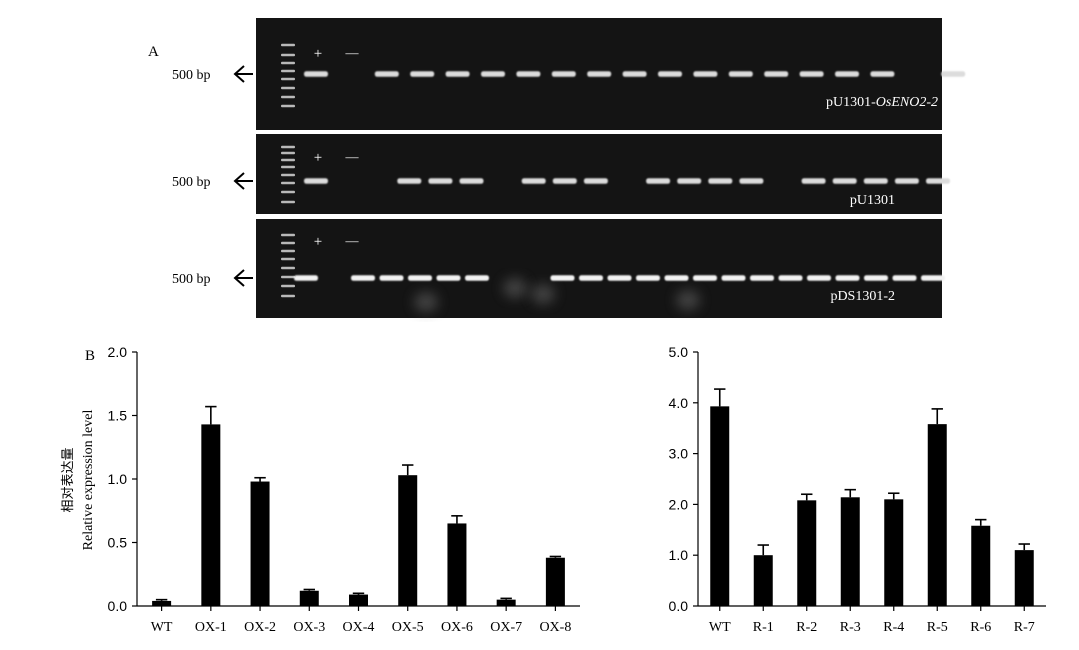  I want to click on x-tick-label: R-6, so click(980, 627).